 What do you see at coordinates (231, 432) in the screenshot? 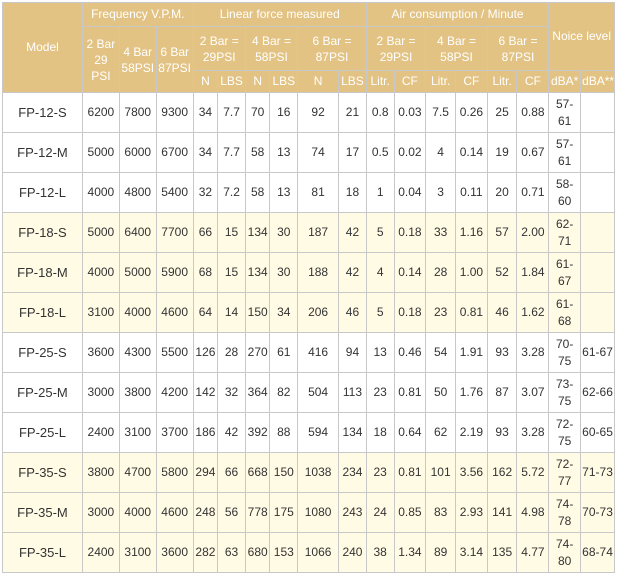
I see `cell-force-lbs-2bar: 42` at bounding box center [231, 432].